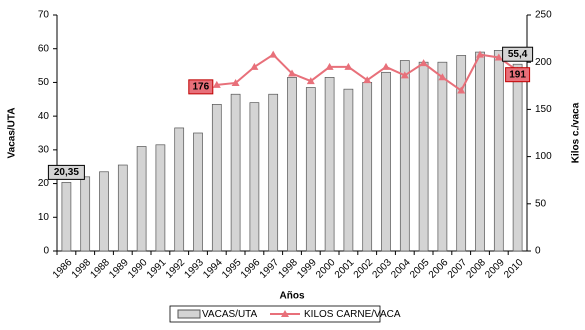  Describe the element at coordinates (44, 82) in the screenshot. I see `y-tick-label: 50` at that location.